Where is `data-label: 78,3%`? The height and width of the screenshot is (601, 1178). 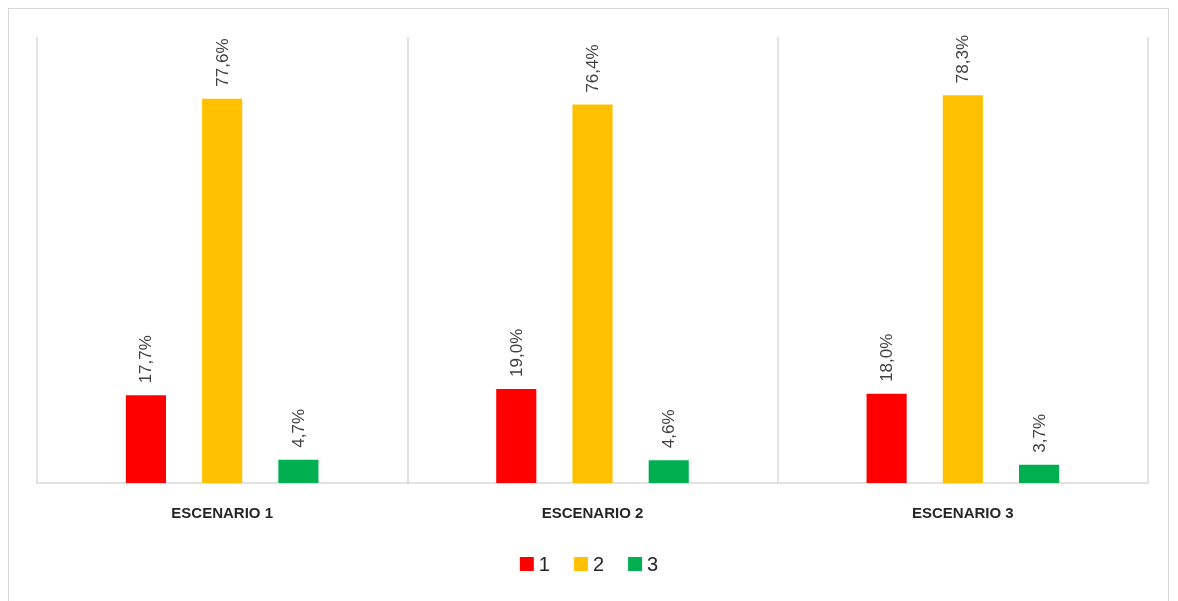
data-label: 78,3% is located at coordinates (963, 59).